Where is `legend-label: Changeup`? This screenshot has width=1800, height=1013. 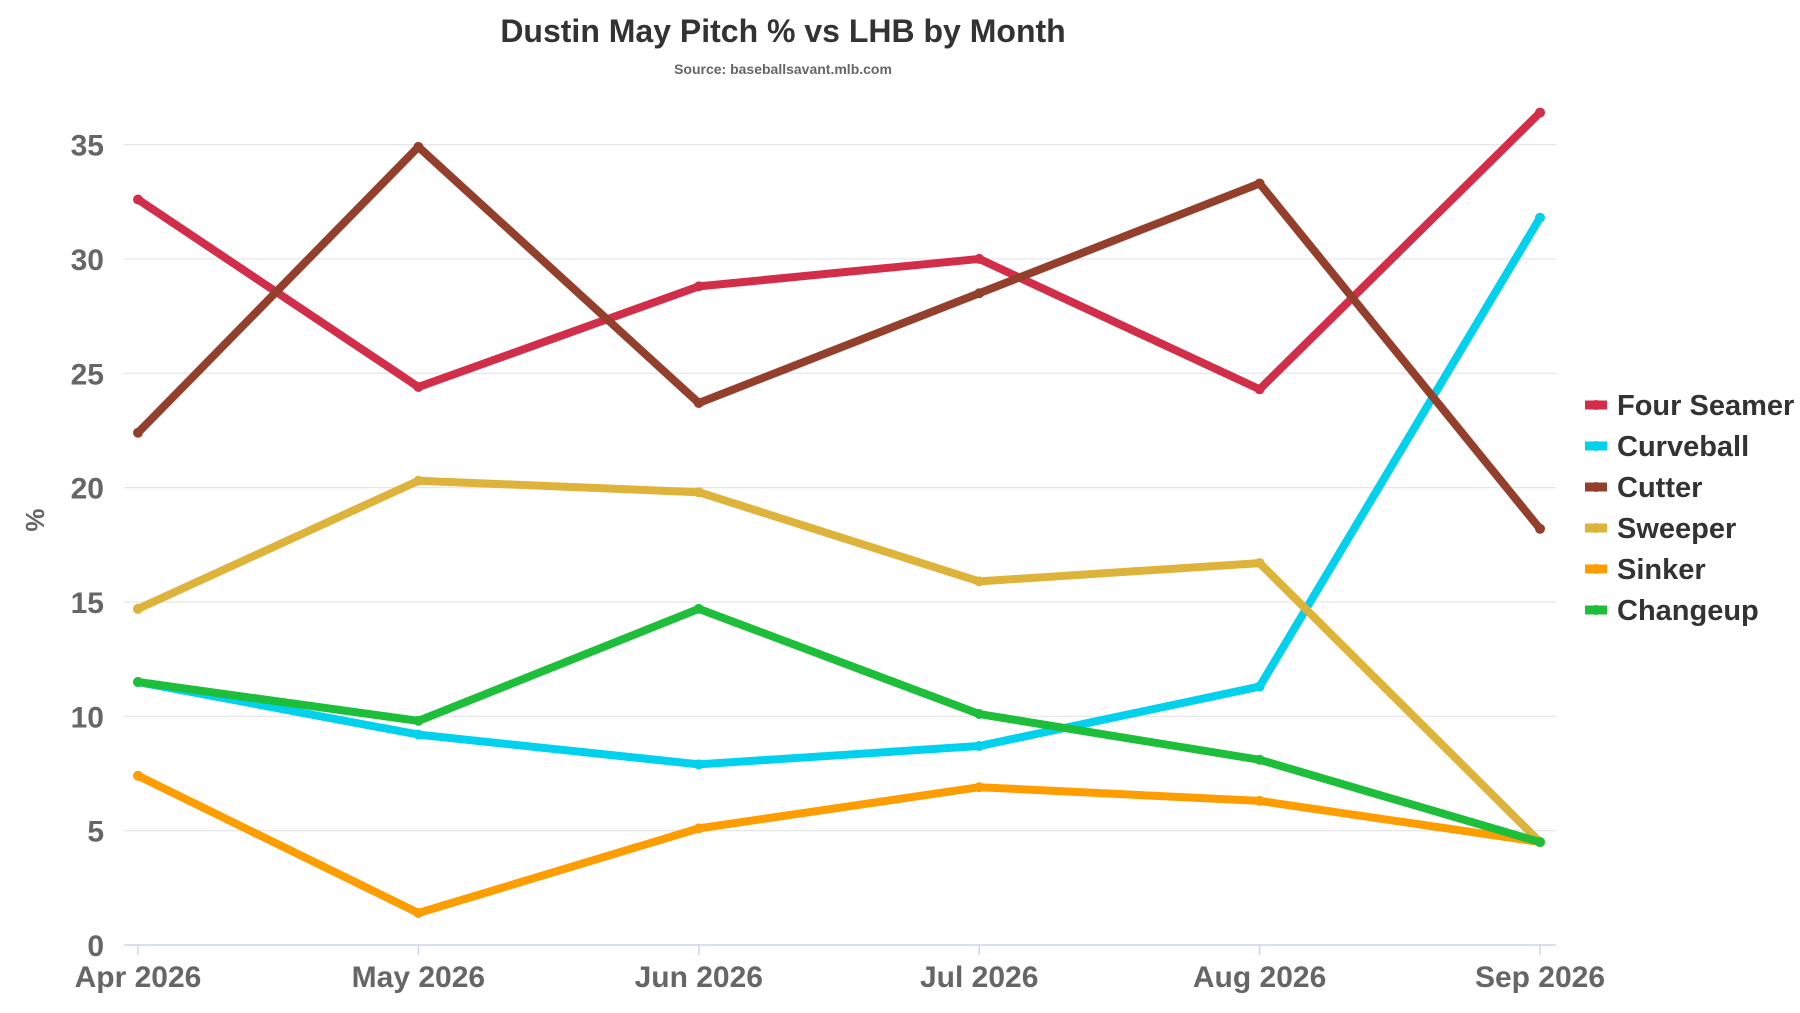 legend-label: Changeup is located at coordinates (1688, 611).